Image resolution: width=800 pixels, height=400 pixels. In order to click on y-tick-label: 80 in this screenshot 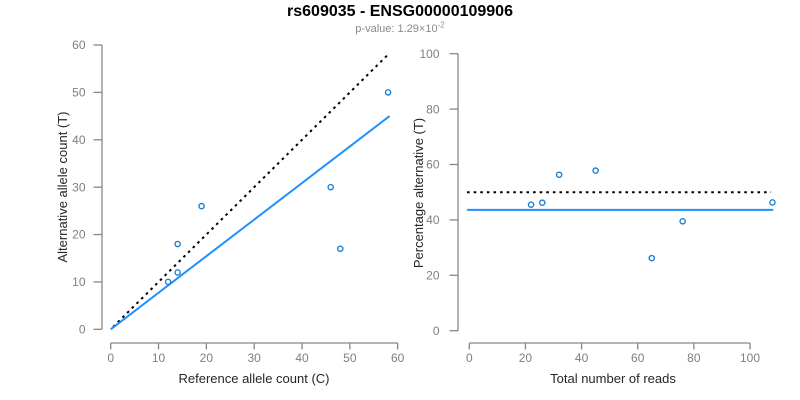, I will do `click(433, 109)`.